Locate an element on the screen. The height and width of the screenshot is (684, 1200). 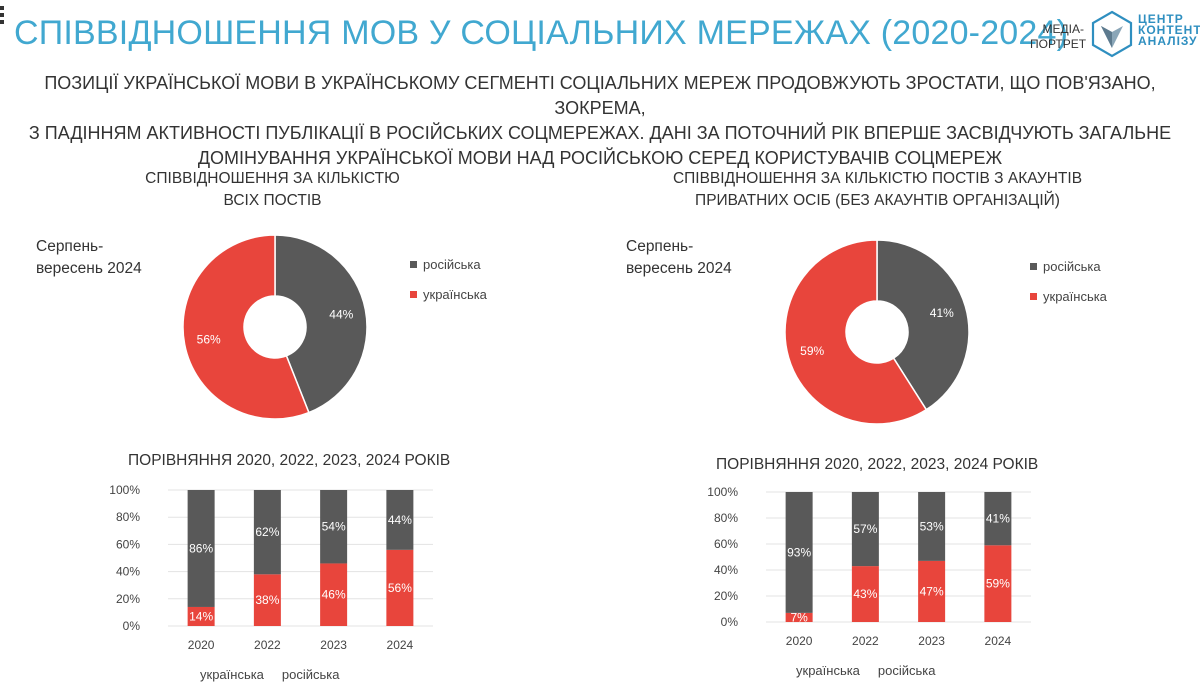
logo-hexagon-icon is located at coordinates (1112, 34).